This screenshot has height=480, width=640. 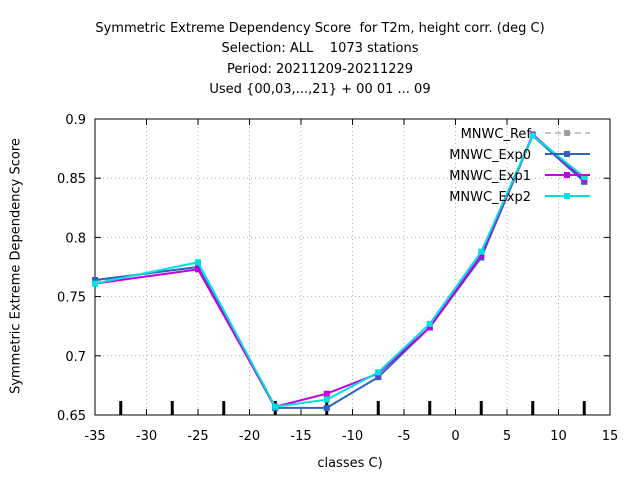 What do you see at coordinates (404, 436) in the screenshot?
I see `x-tick-label: -5` at bounding box center [404, 436].